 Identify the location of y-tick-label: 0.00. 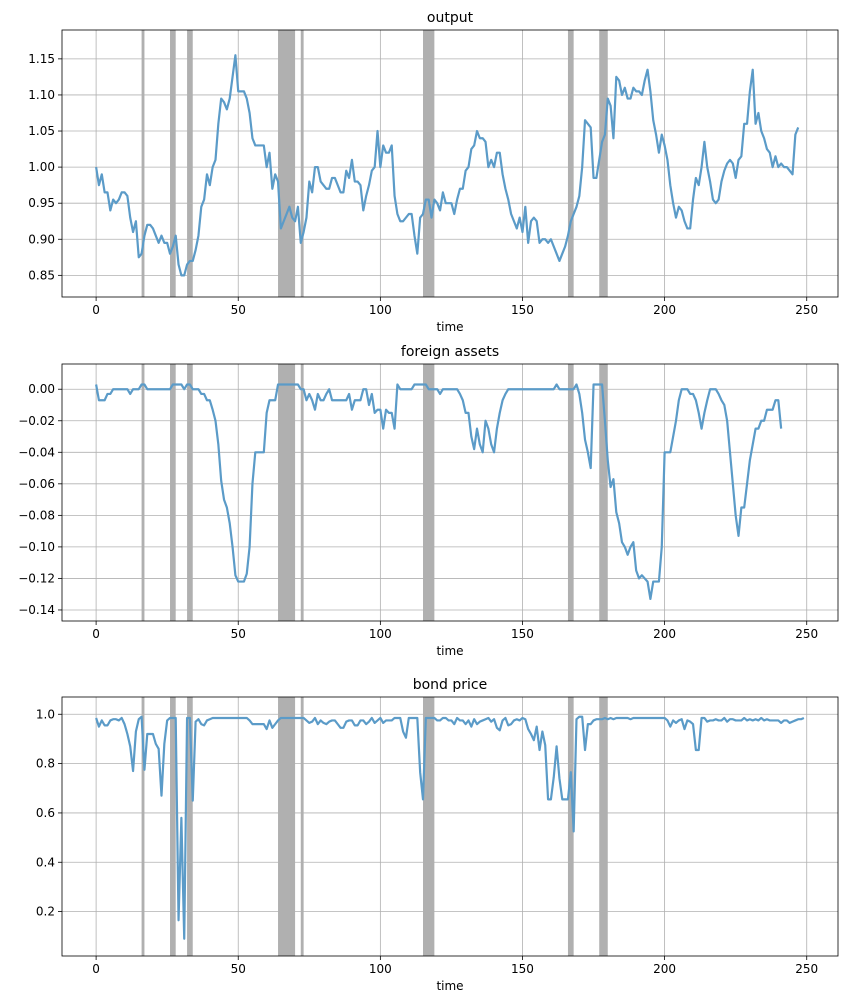
(41, 389).